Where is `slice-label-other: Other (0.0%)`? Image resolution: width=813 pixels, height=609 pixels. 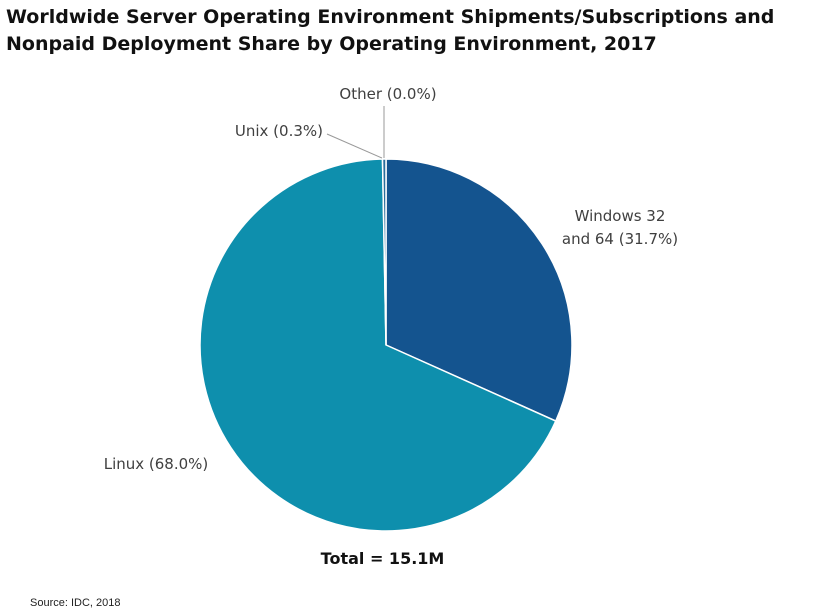 slice-label-other: Other (0.0%) is located at coordinates (387, 94).